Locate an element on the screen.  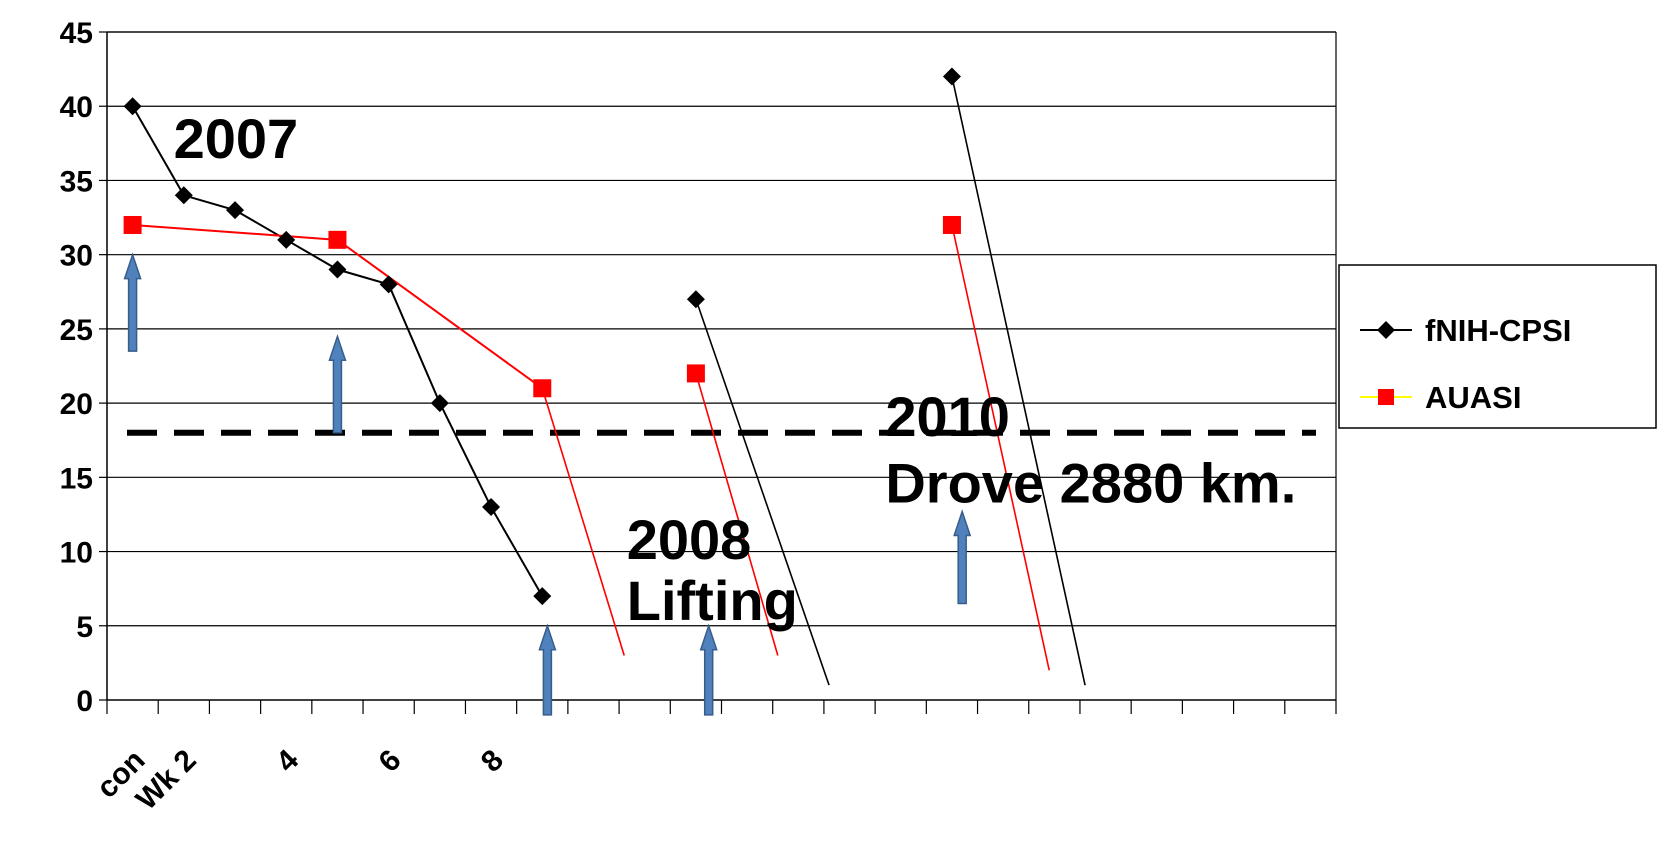
x-tick-label: 8 is located at coordinates (492, 761).